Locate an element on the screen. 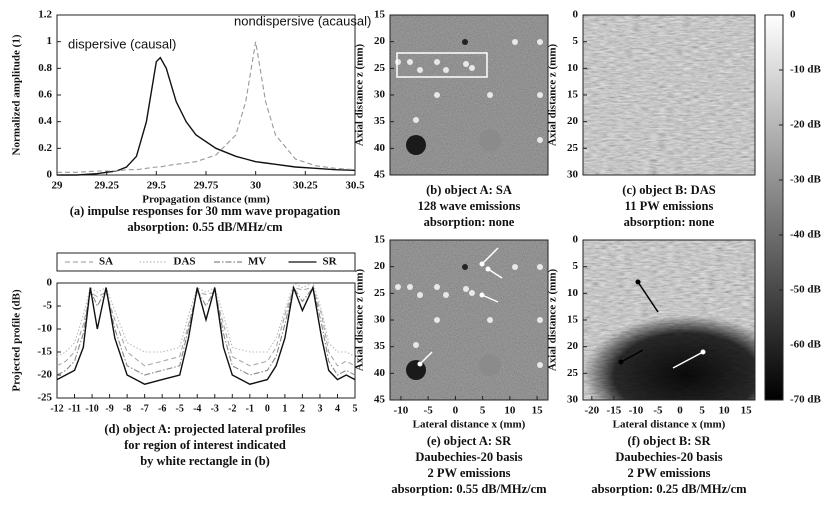 The image size is (829, 506). y-tick-label: 1.2 is located at coordinates (45, 15).